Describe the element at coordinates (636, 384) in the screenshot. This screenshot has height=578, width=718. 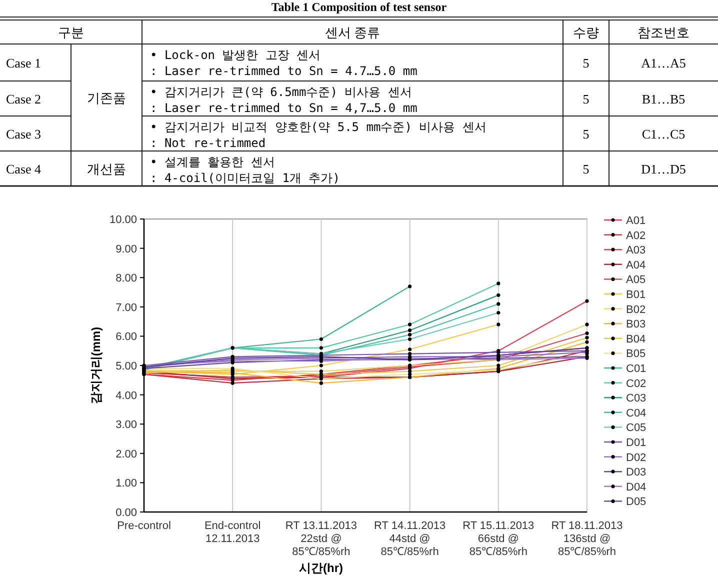
I see `legend-label: C02` at that location.